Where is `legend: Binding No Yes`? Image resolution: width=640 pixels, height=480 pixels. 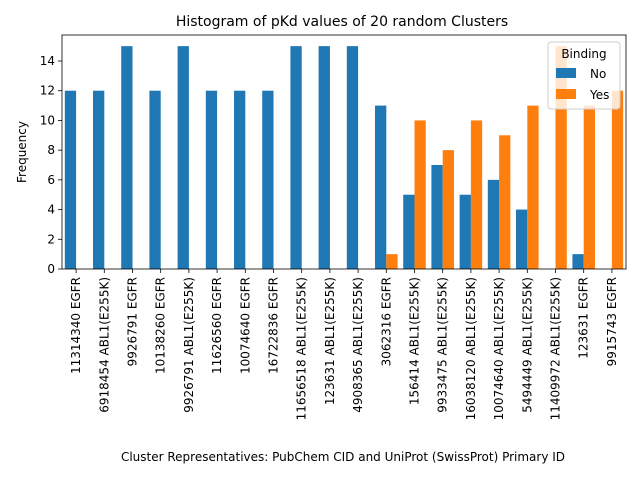 legend: Binding No Yes is located at coordinates (584, 75).